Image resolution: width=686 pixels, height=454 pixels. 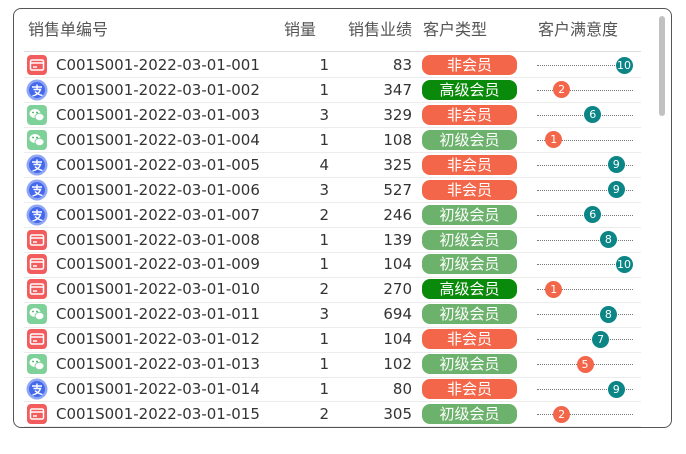 I want to click on order-id: C001S001-2022-03-01-012, so click(x=158, y=339).